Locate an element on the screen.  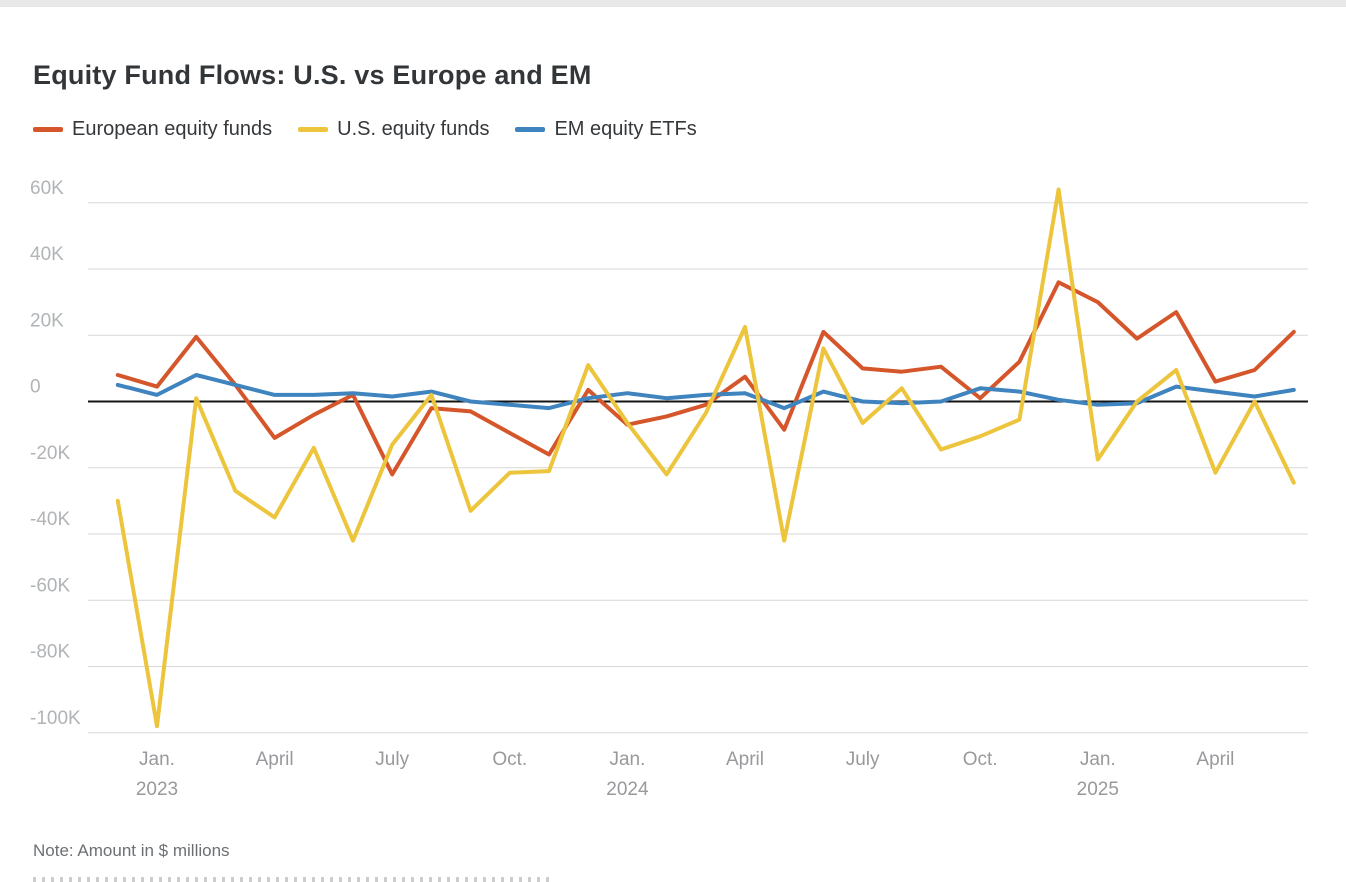
em-series-swatch is located at coordinates (530, 129).